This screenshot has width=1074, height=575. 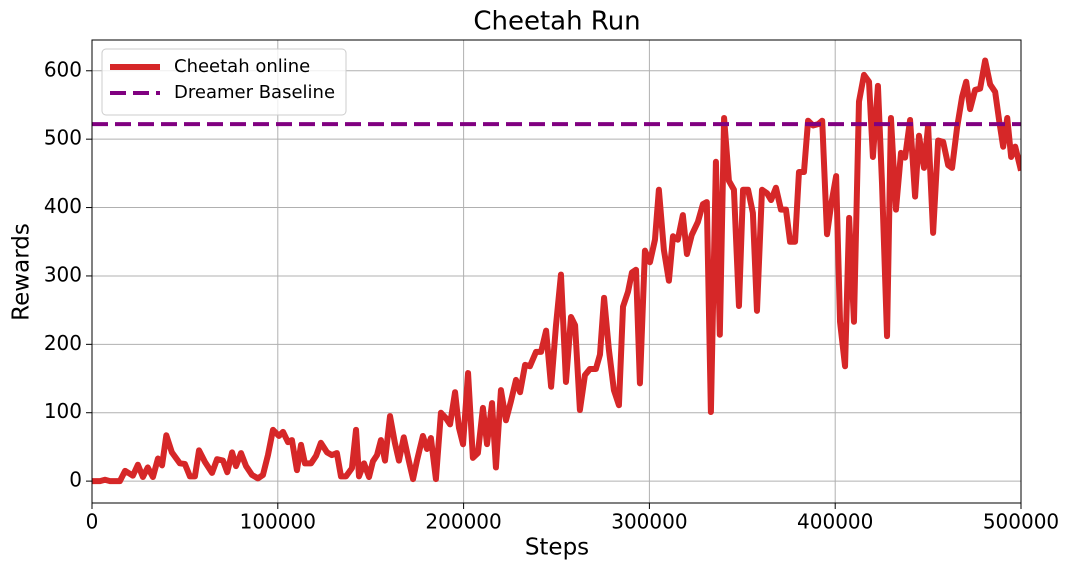 I want to click on y-tick-label: 300, so click(x=63, y=274).